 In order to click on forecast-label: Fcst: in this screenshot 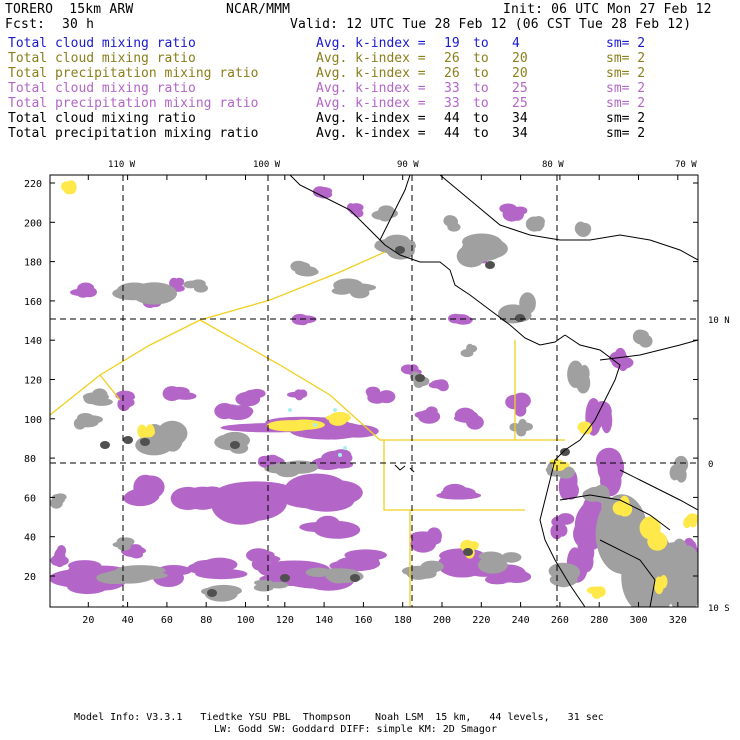, I will do `click(25, 24)`.